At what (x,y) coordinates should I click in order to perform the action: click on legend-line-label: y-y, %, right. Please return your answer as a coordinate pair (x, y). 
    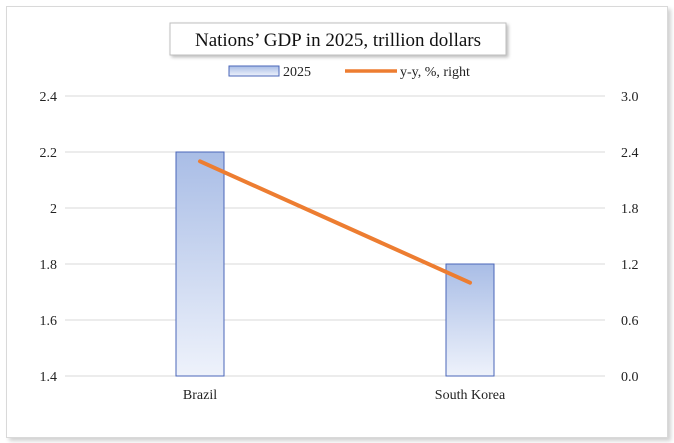
    Looking at the image, I should click on (435, 72).